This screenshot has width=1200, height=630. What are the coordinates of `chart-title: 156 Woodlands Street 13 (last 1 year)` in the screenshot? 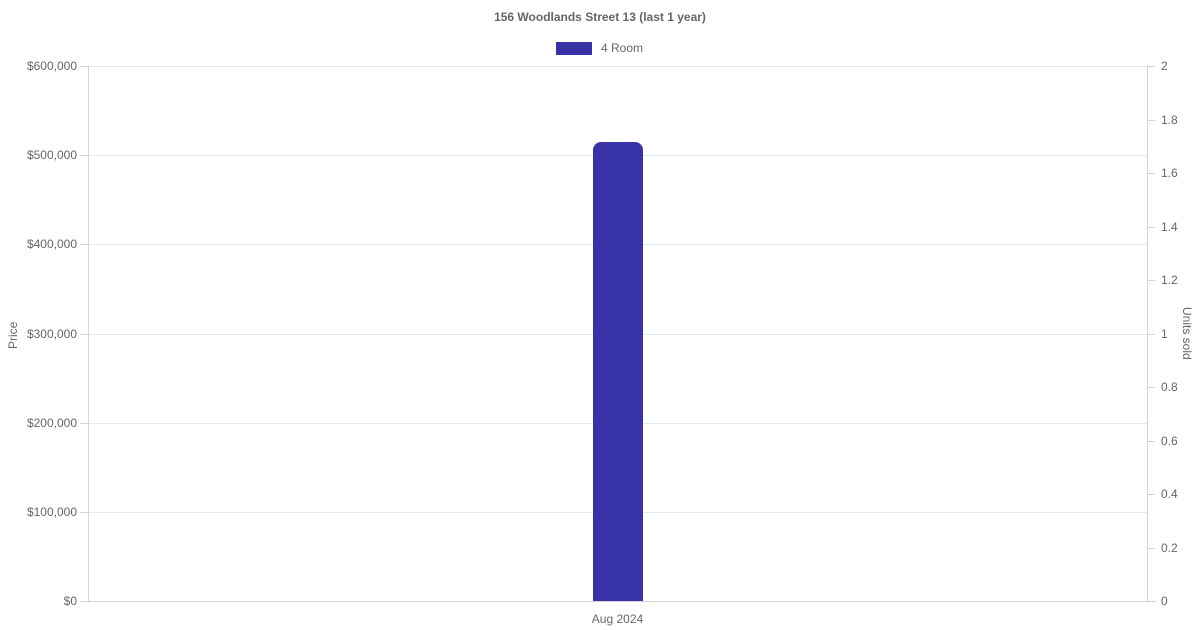 It's located at (600, 17).